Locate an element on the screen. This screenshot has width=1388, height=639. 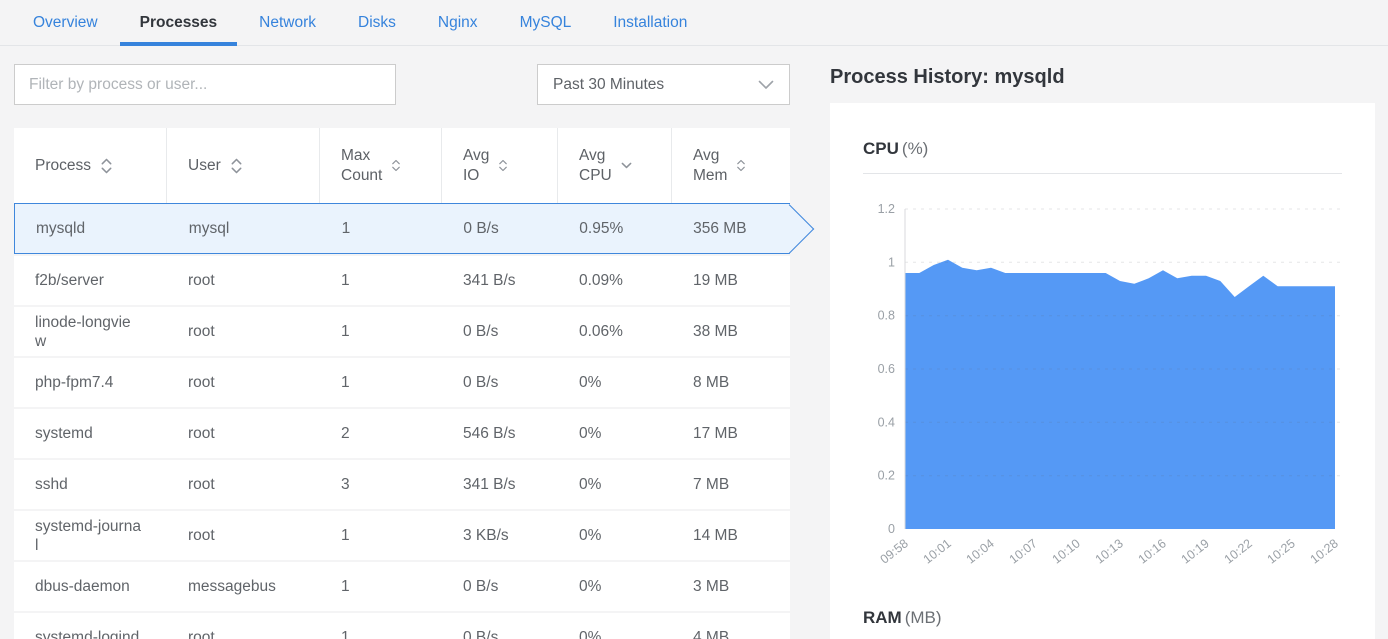
cell-avg-mem: 38 MB is located at coordinates (715, 331).